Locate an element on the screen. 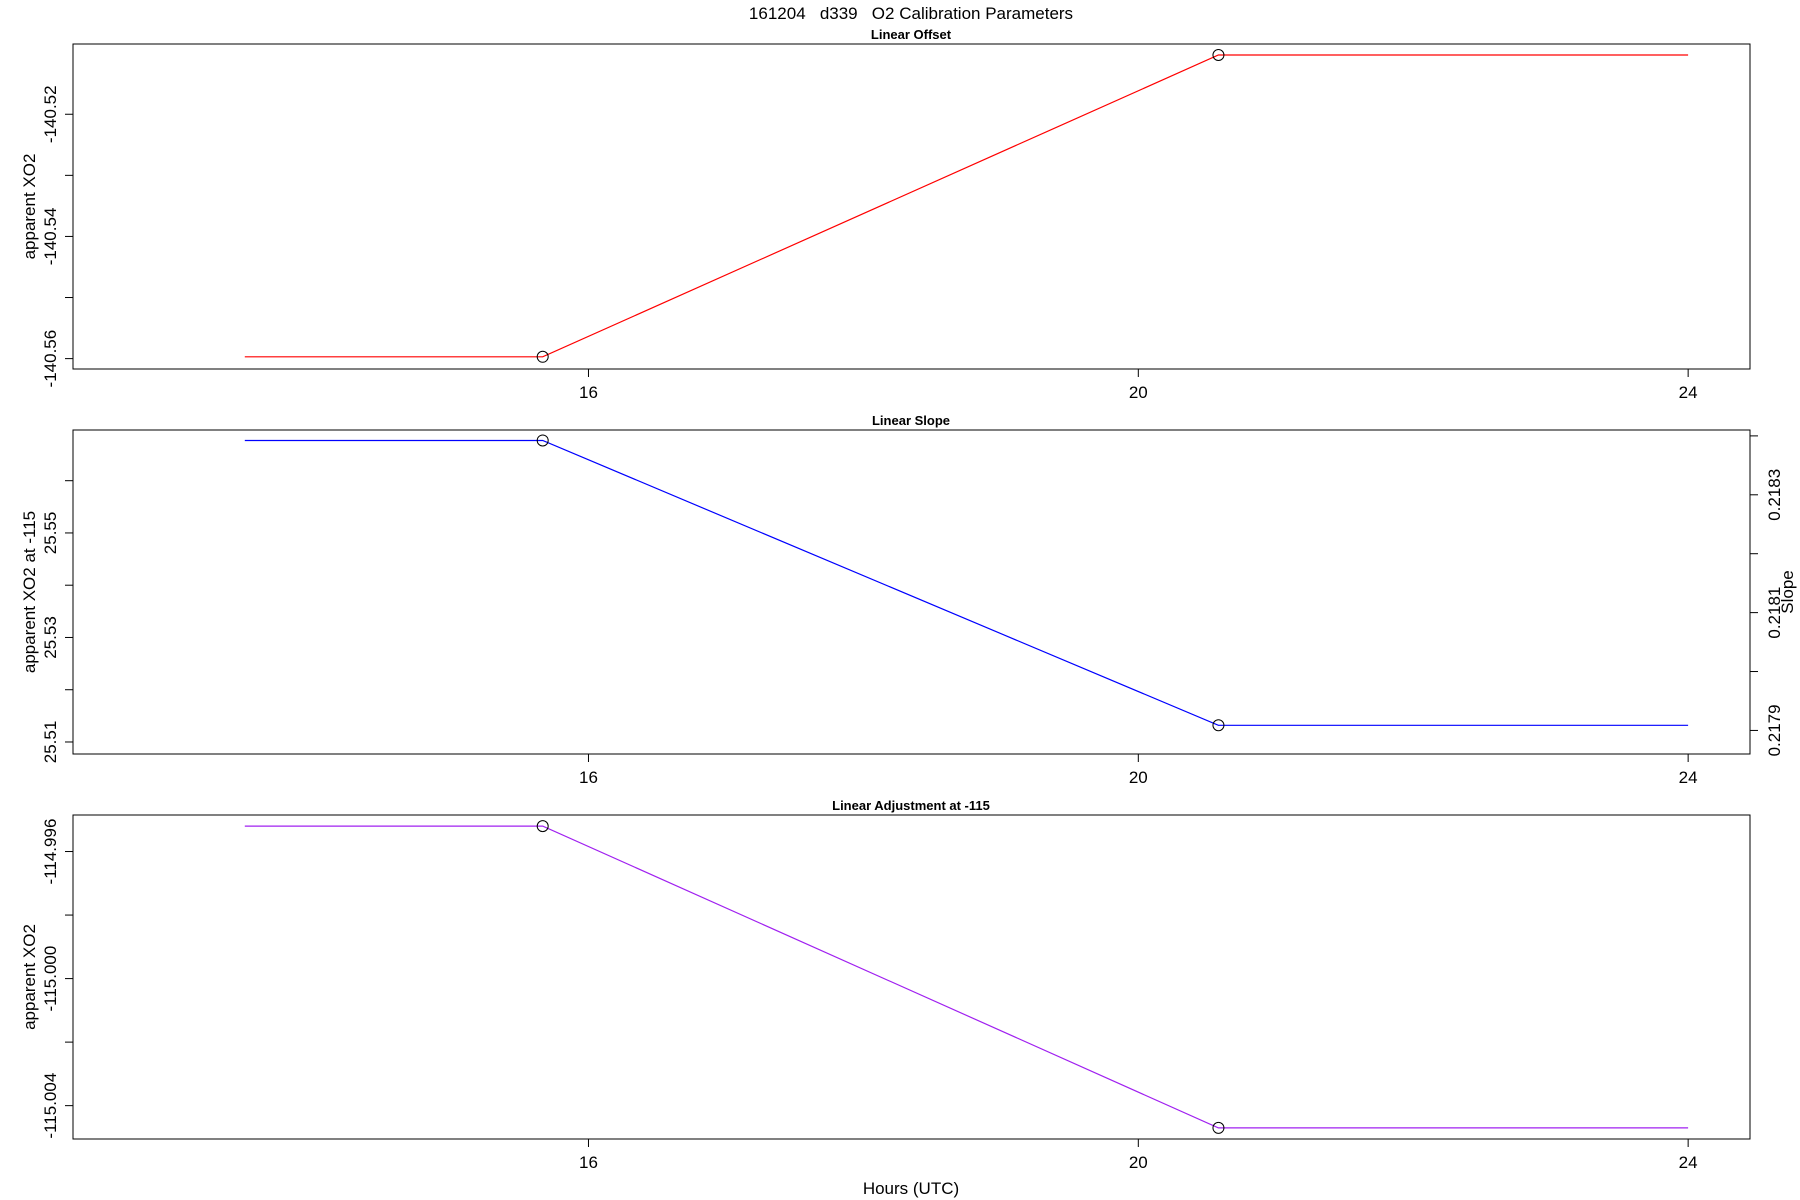 This screenshot has width=1800, height=1200. y-tick-label: 25.53 is located at coordinates (50, 637).